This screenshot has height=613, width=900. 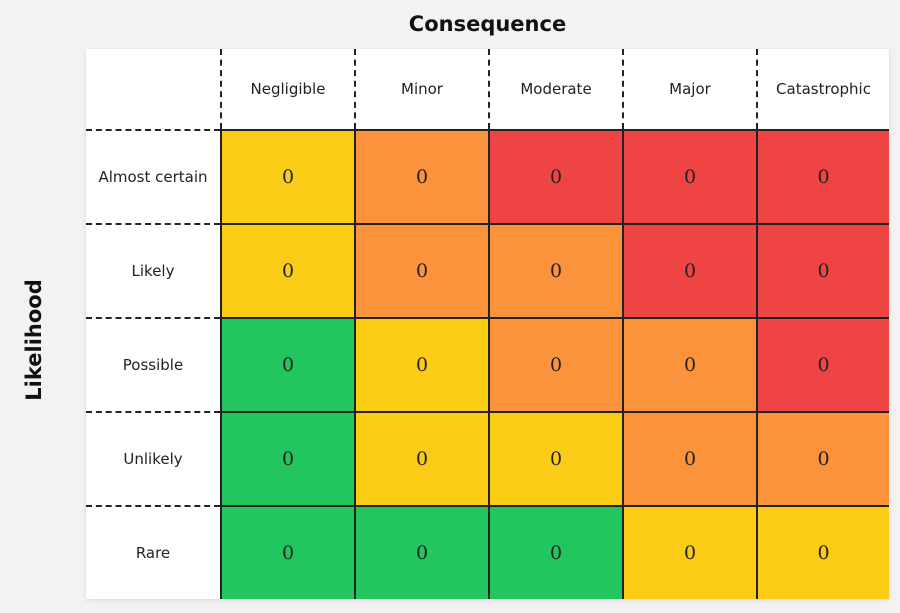 What do you see at coordinates (421, 89) in the screenshot?
I see `column-header-minor: Minor` at bounding box center [421, 89].